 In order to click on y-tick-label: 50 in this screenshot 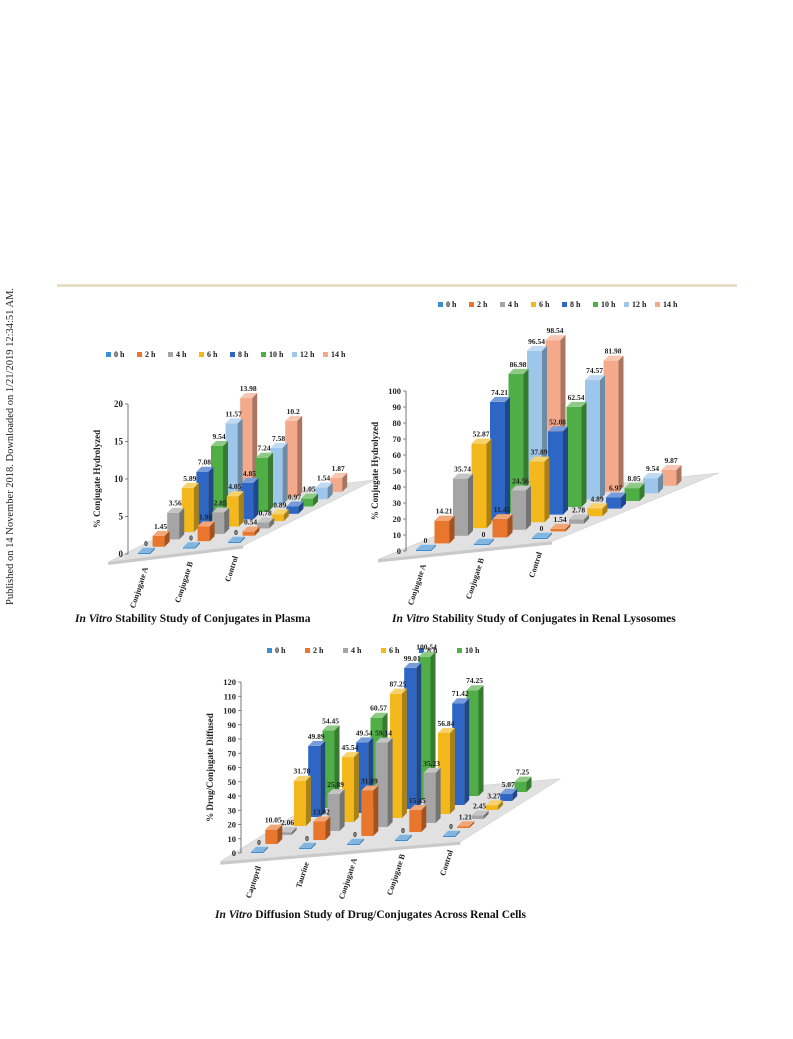, I will do `click(232, 782)`.